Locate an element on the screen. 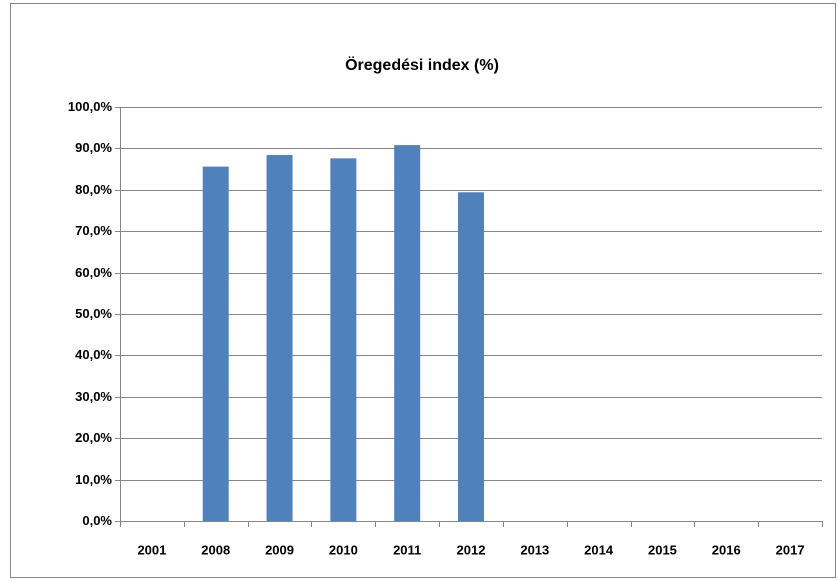 The image size is (838, 580). x-tick-label: 2014 is located at coordinates (599, 549).